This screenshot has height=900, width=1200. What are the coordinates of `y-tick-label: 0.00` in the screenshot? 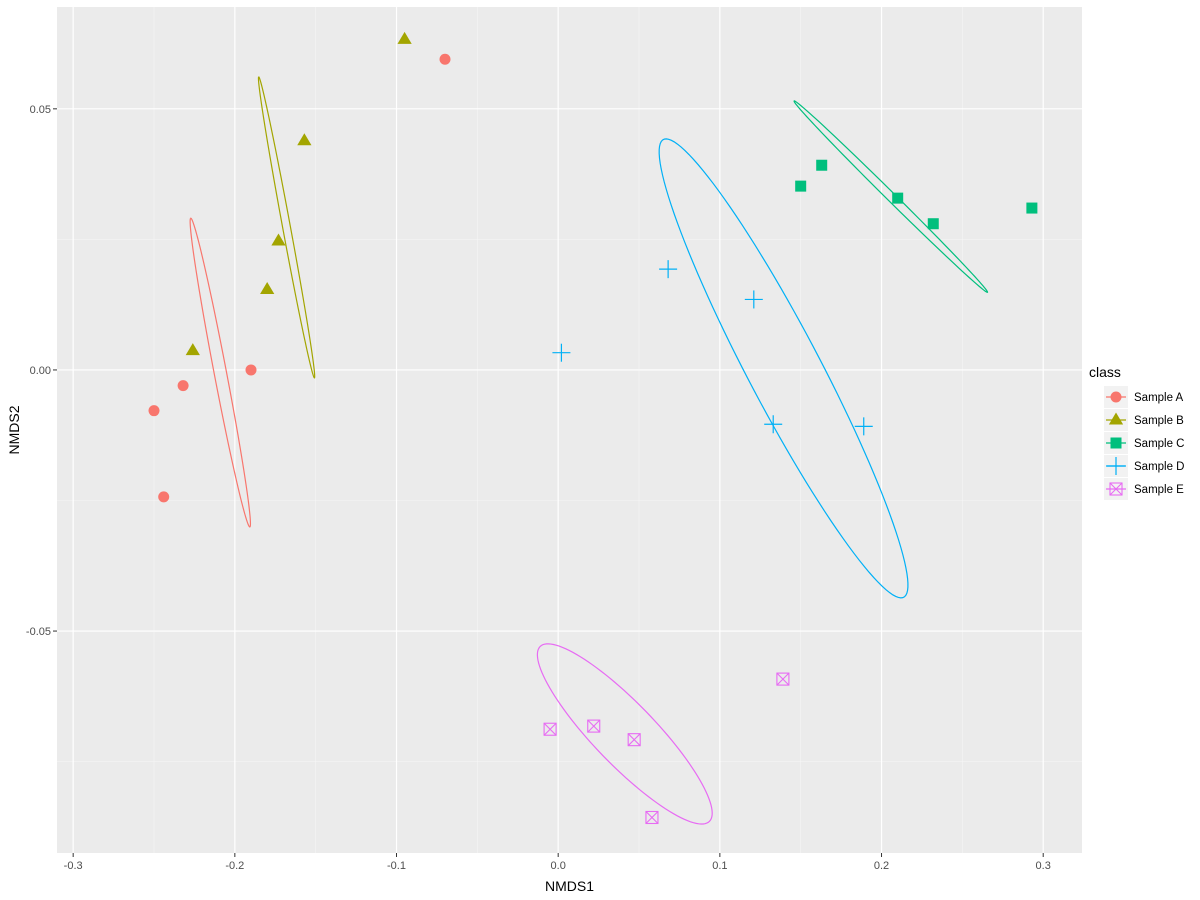 It's located at (40, 371).